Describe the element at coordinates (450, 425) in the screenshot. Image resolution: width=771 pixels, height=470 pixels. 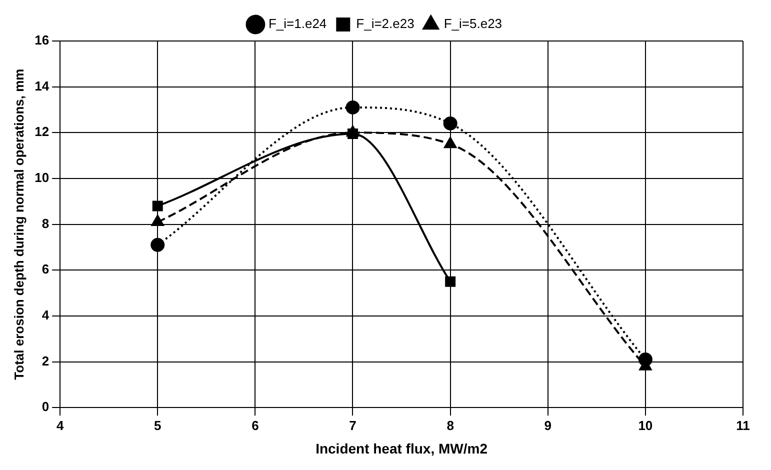
I see `x-tick-label: 8` at that location.